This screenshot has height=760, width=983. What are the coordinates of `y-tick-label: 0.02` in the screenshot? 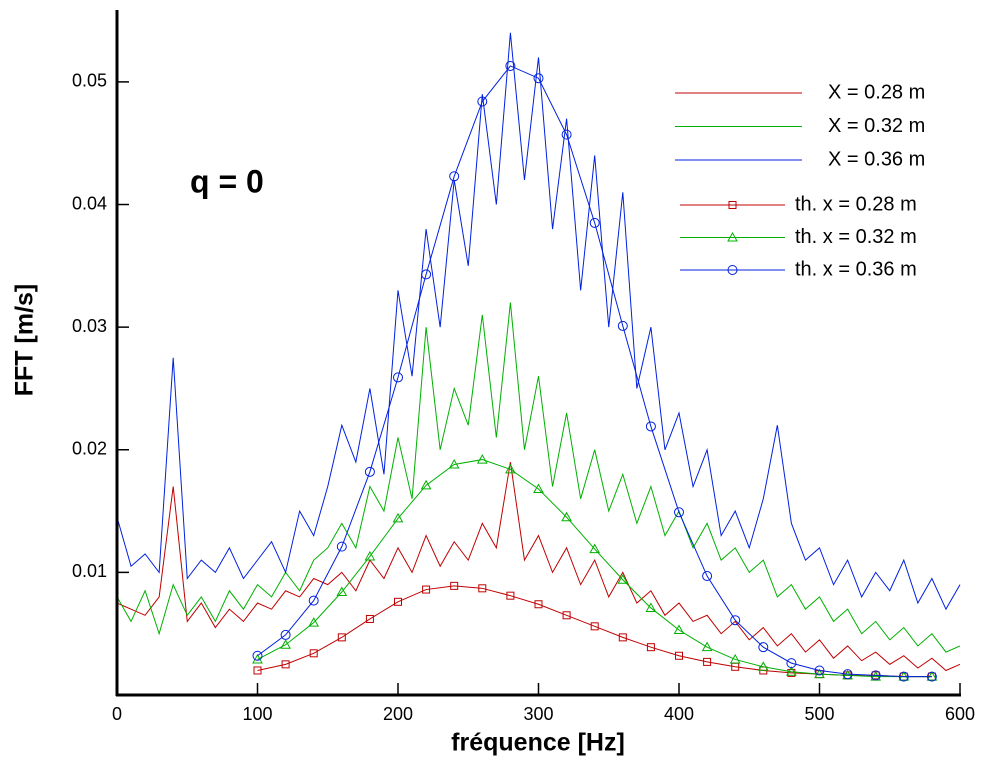 It's located at (89, 449).